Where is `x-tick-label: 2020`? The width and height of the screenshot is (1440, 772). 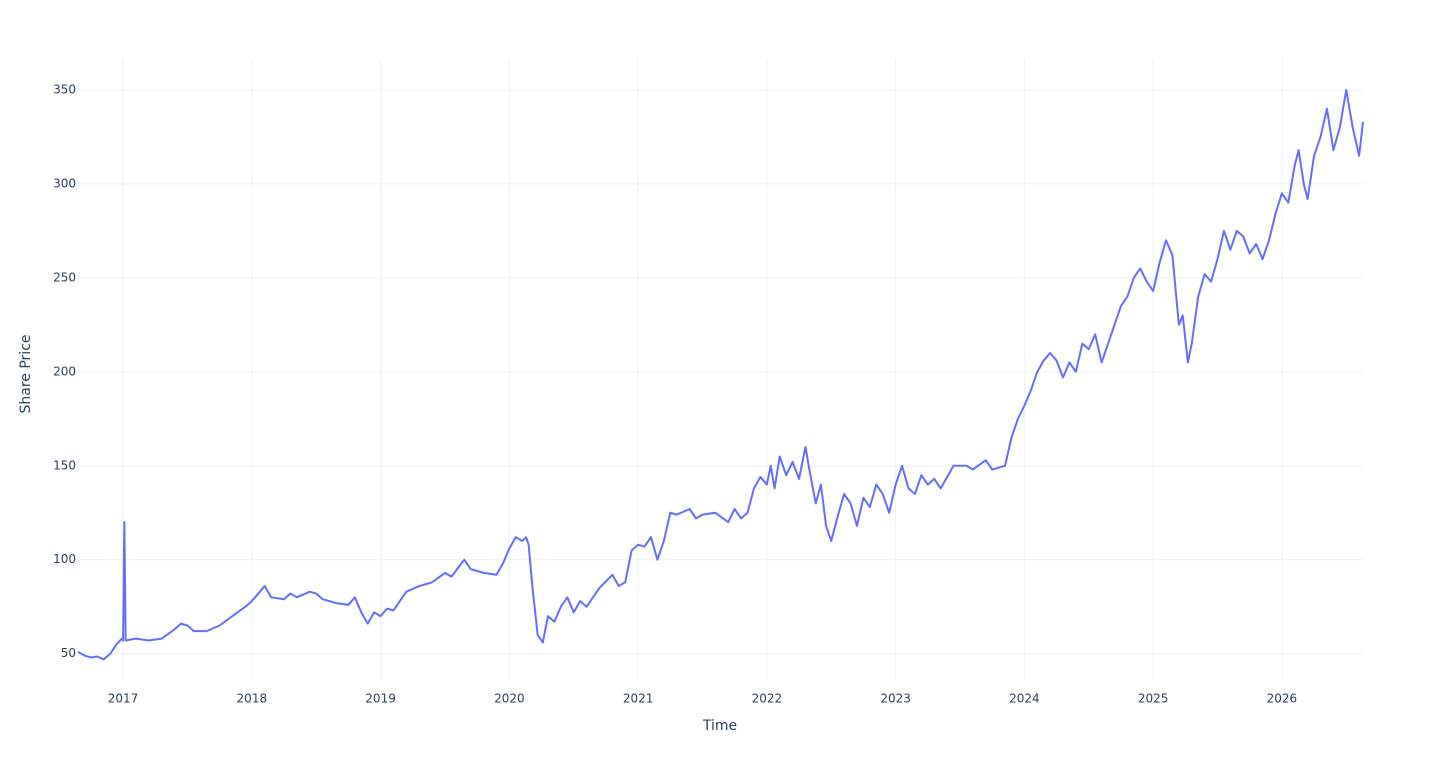 x-tick-label: 2020 is located at coordinates (509, 699).